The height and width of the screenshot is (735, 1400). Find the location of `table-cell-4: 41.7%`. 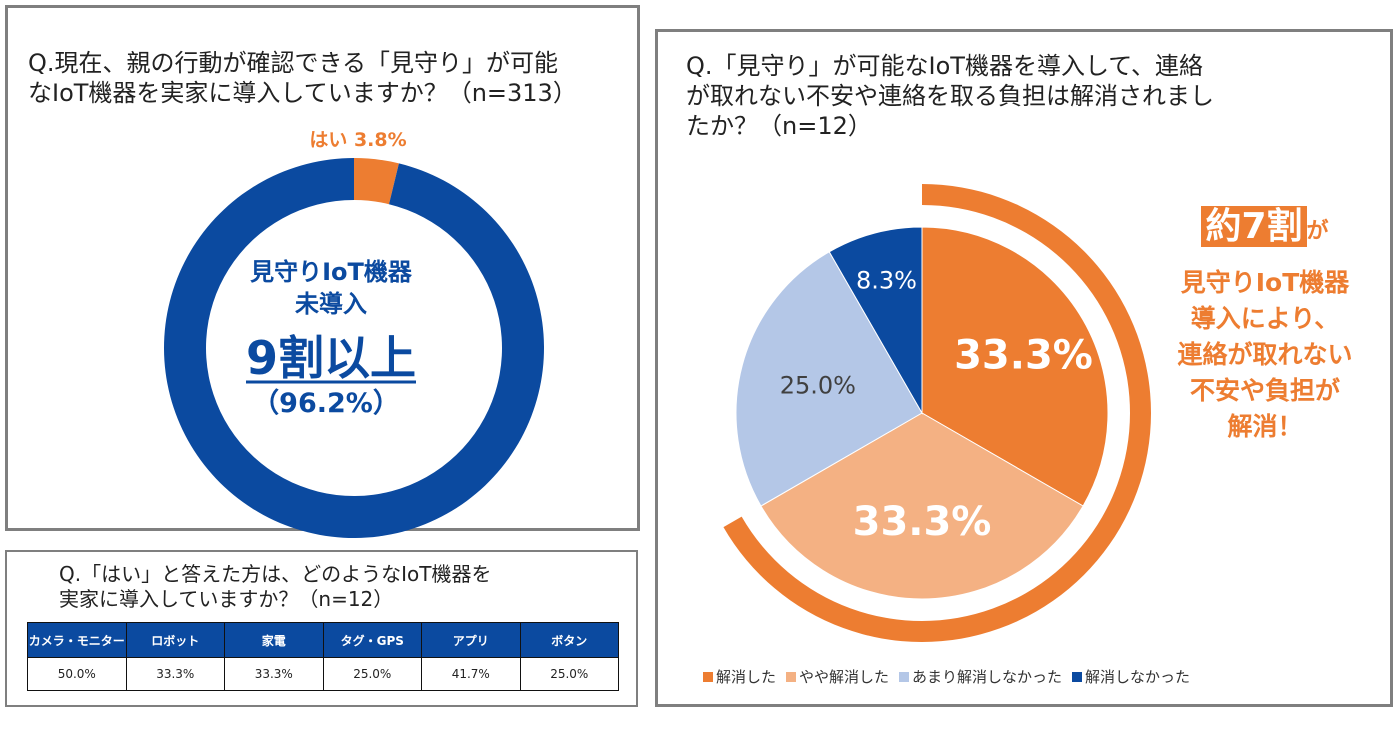

table-cell-4: 41.7% is located at coordinates (471, 674).